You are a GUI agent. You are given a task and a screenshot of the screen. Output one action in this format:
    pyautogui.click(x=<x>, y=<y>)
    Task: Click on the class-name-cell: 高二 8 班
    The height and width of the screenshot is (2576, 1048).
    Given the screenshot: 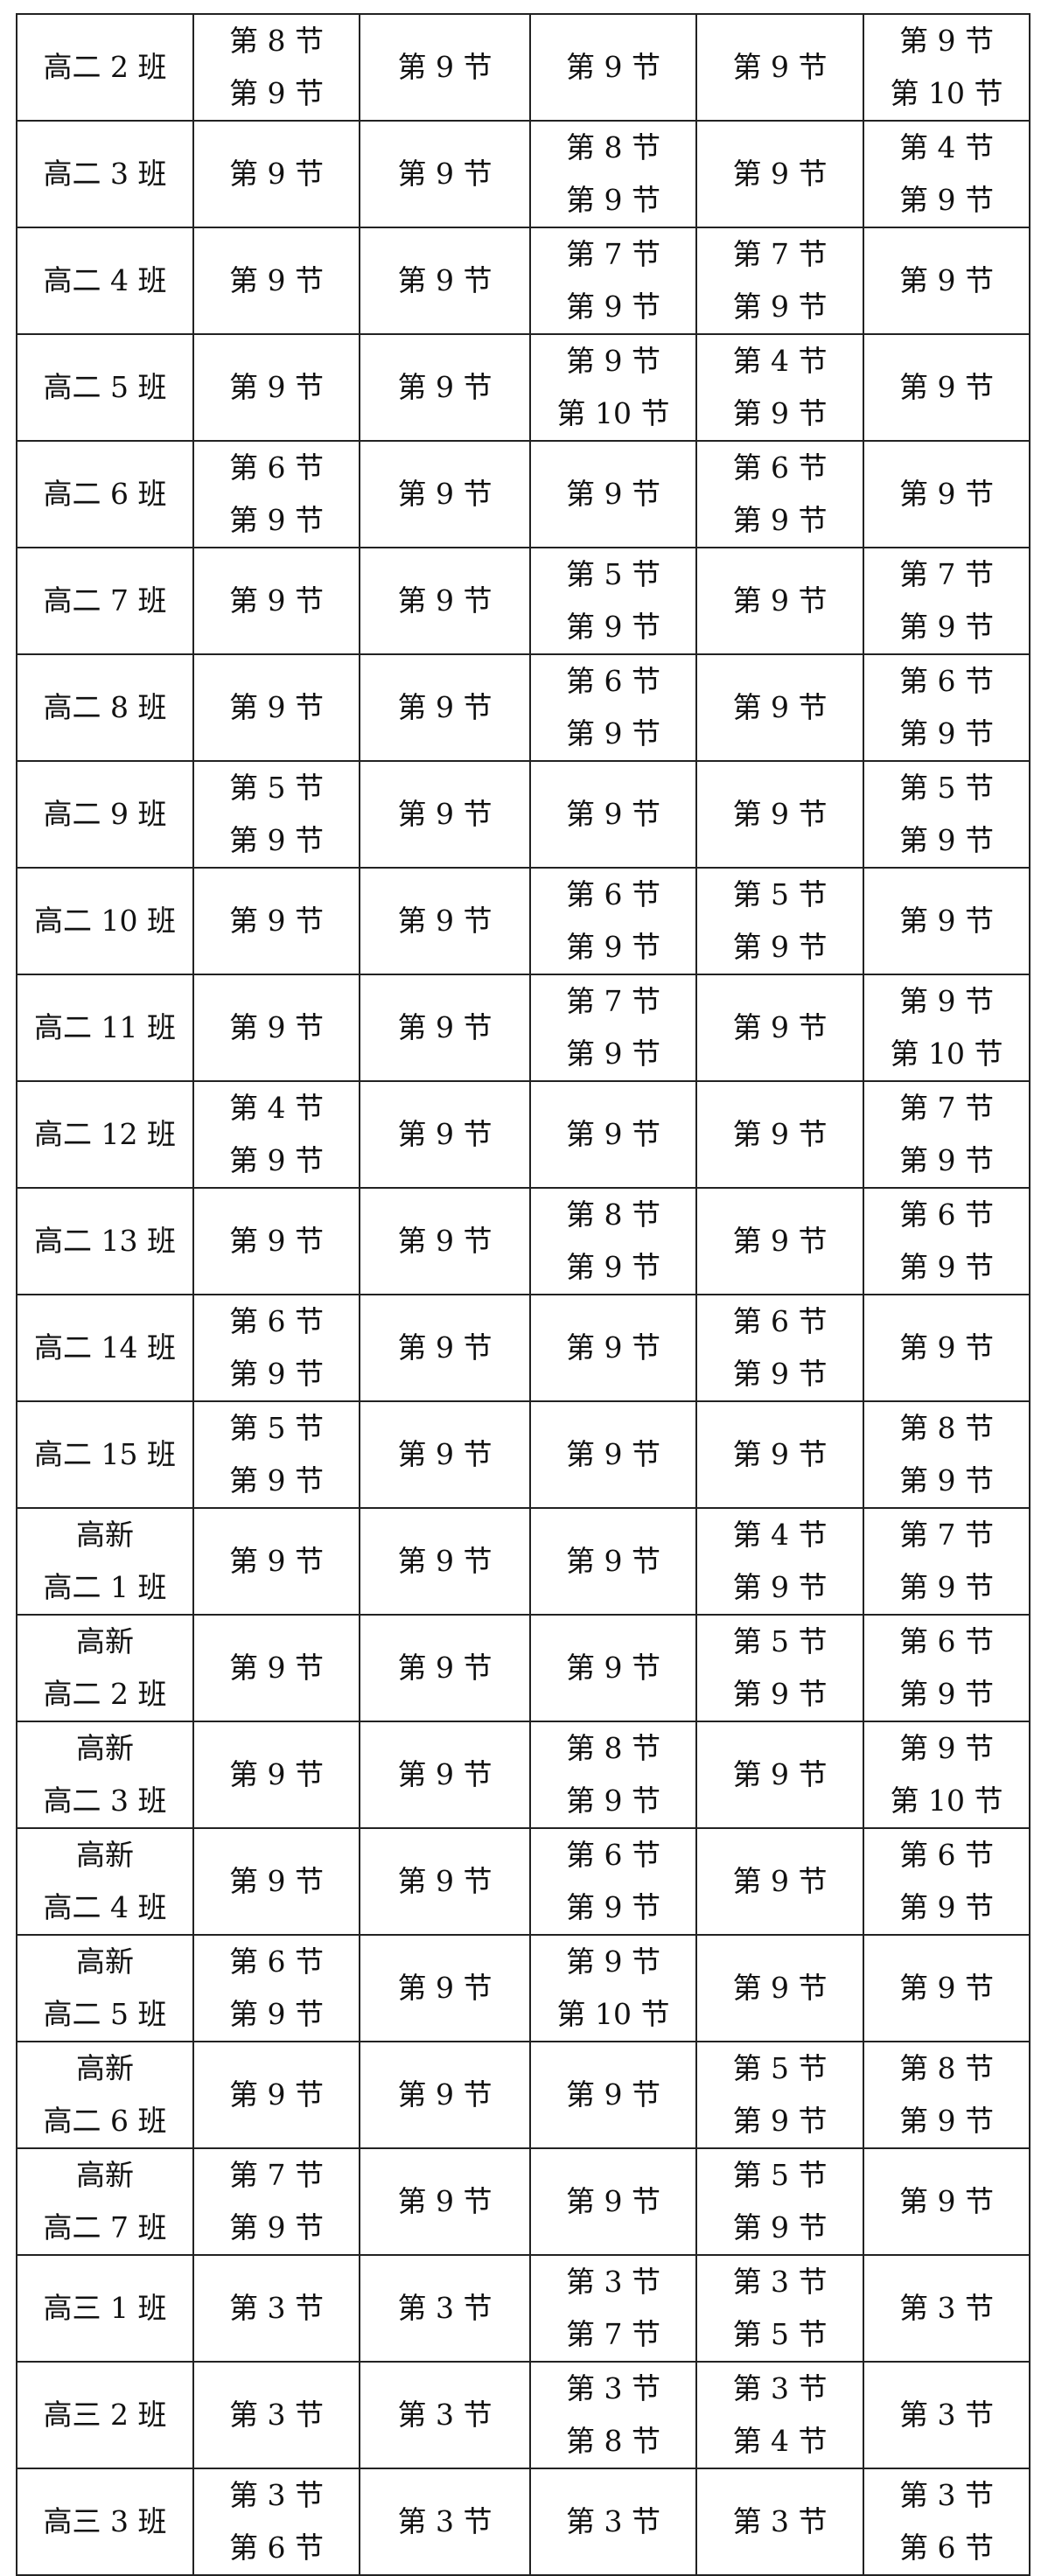 What is the action you would take?
    pyautogui.click(x=105, y=707)
    